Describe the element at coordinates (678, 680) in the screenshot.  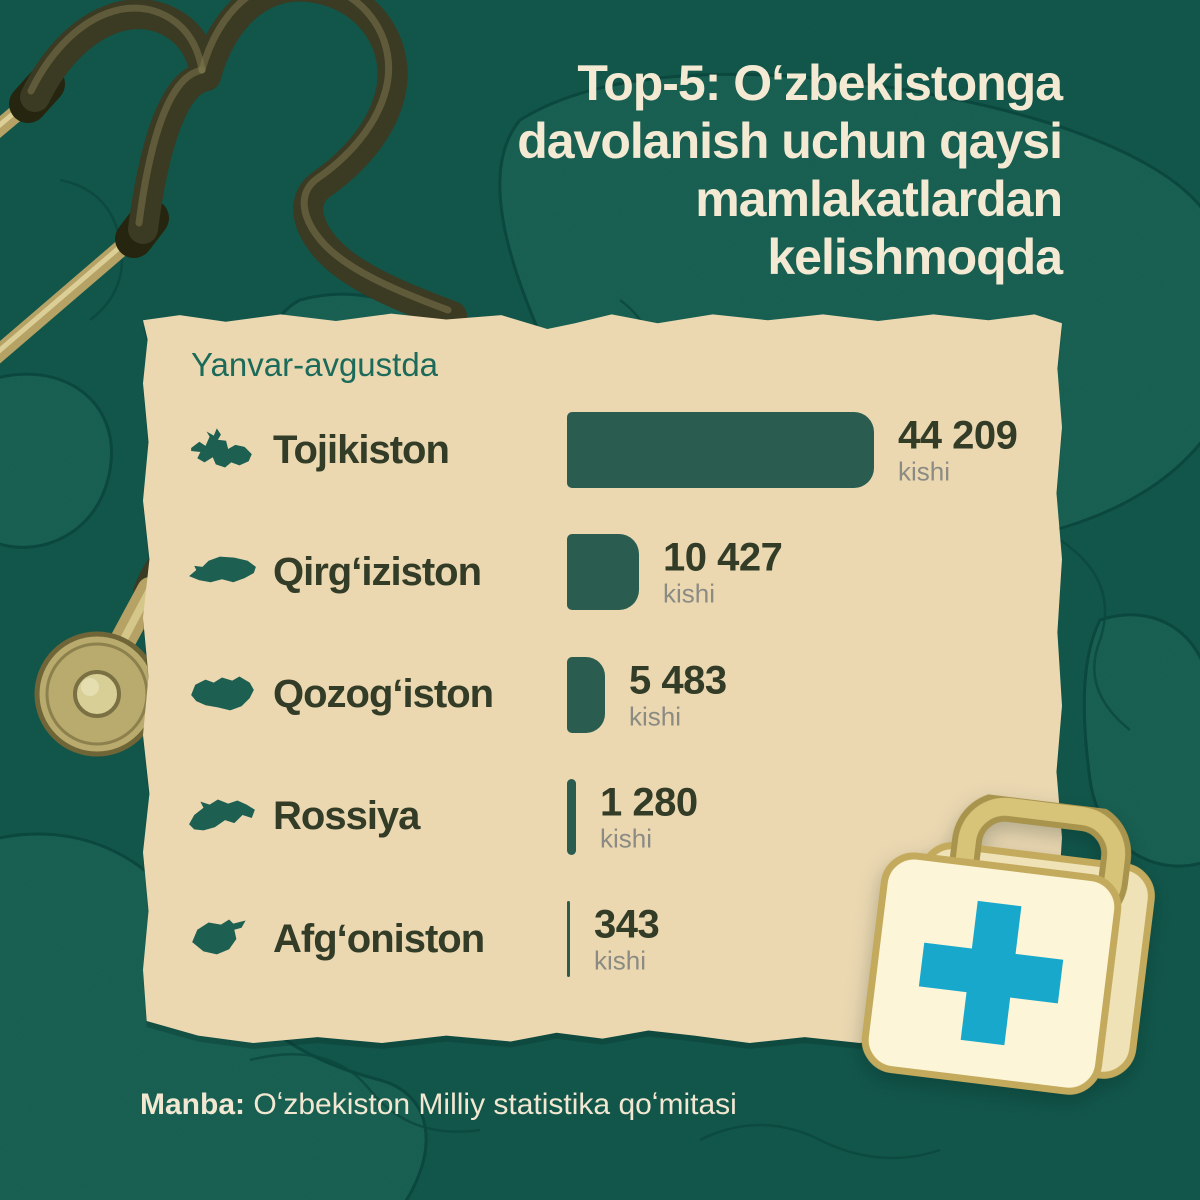
I see `value-number: 5 483` at that location.